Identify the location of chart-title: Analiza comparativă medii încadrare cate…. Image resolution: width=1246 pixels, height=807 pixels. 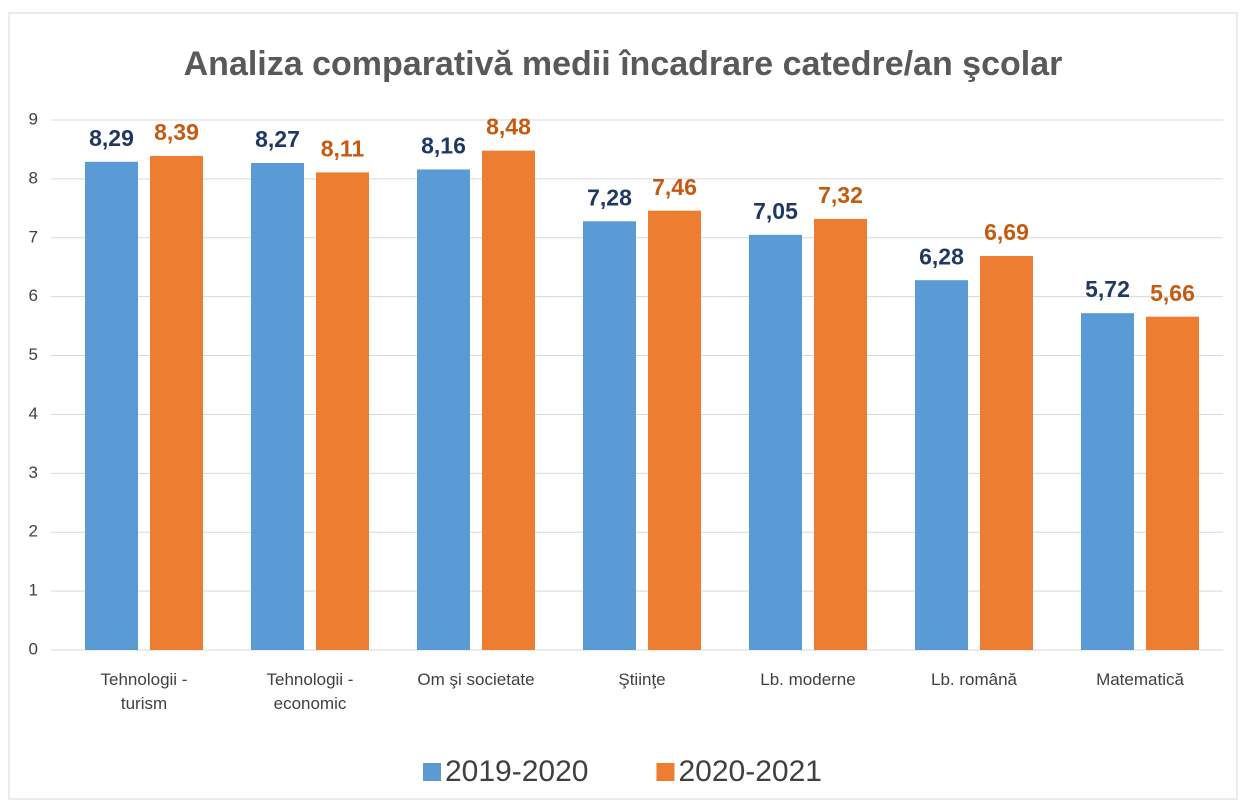
(623, 64).